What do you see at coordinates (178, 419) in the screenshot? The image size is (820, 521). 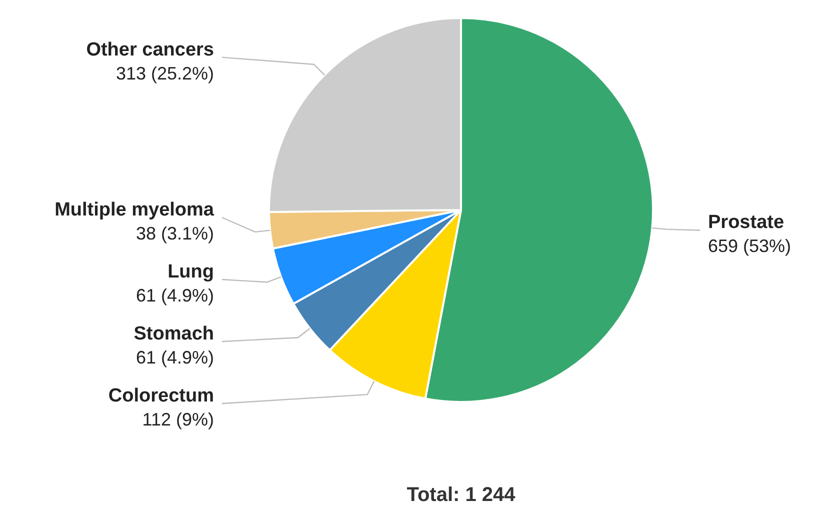 I see `data-label: 112 (9%)` at bounding box center [178, 419].